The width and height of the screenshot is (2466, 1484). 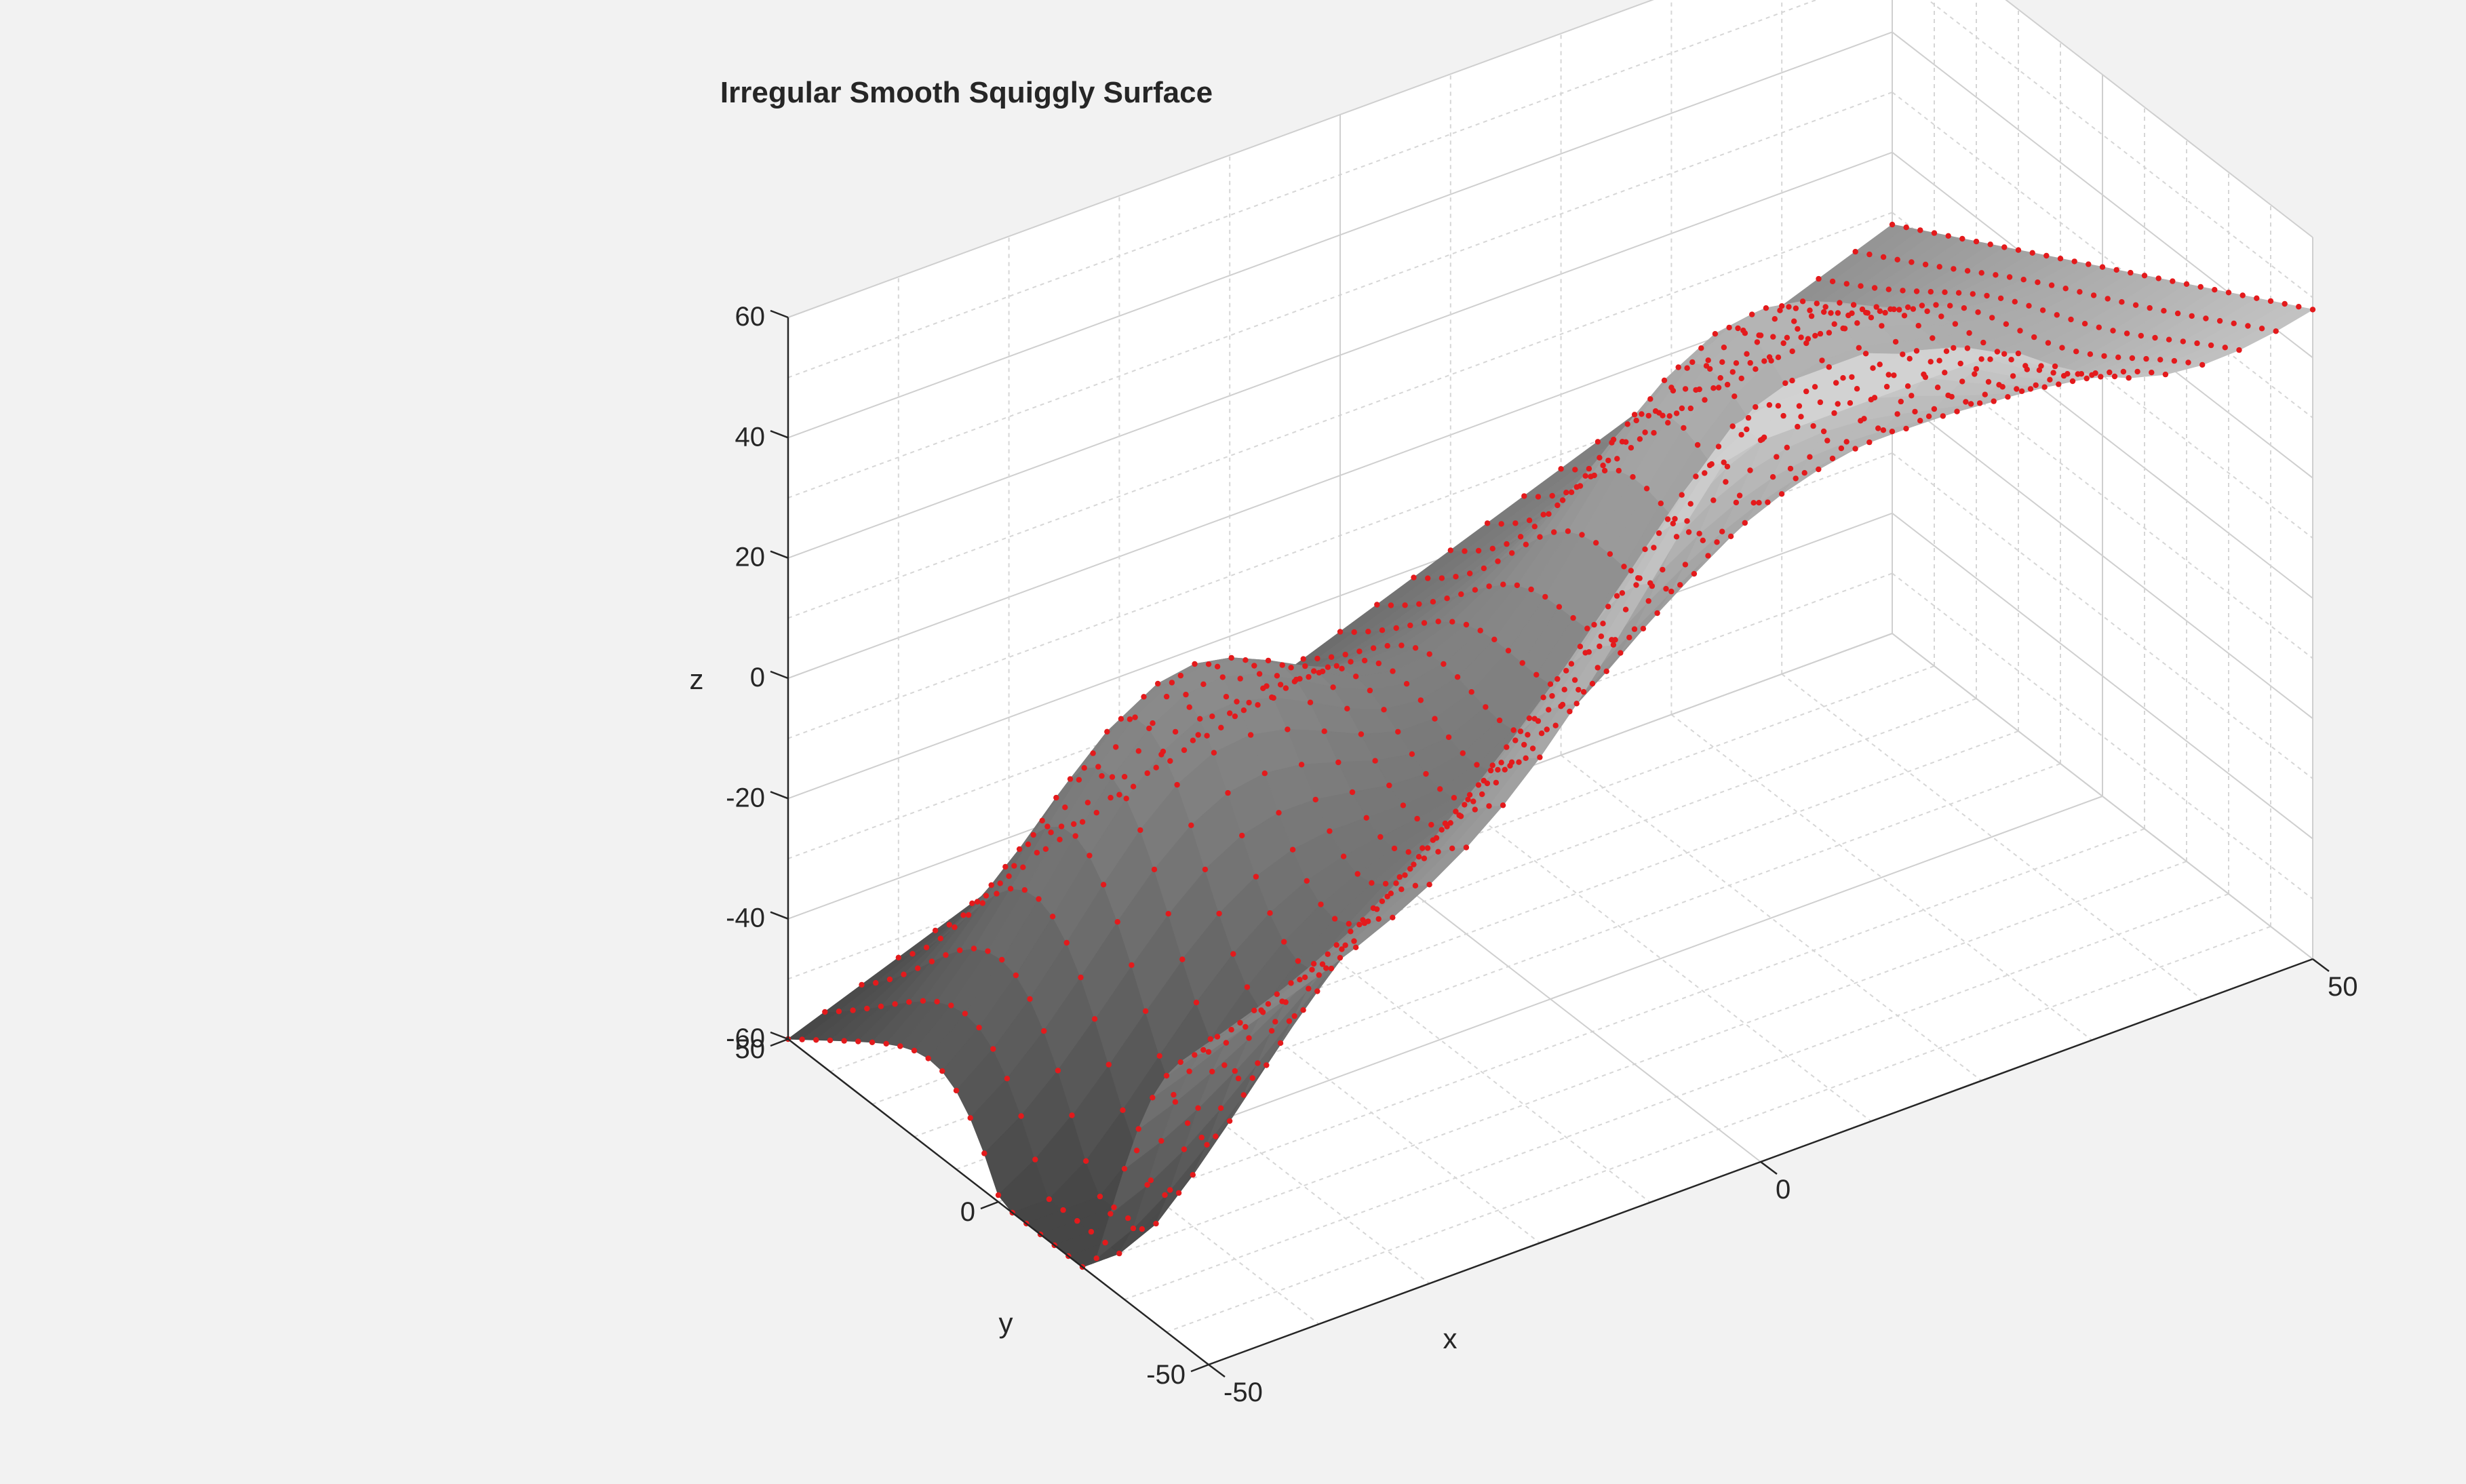 I want to click on z-tick-label: -40, so click(x=746, y=918).